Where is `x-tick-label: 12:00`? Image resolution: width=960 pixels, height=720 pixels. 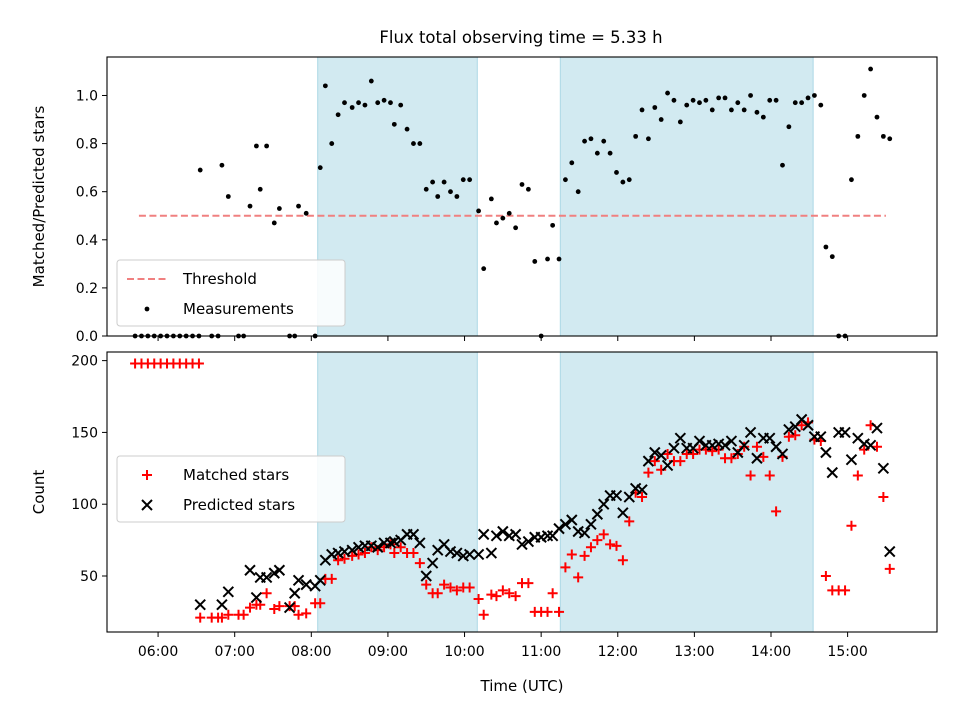
x-tick-label: 12:00 is located at coordinates (618, 652).